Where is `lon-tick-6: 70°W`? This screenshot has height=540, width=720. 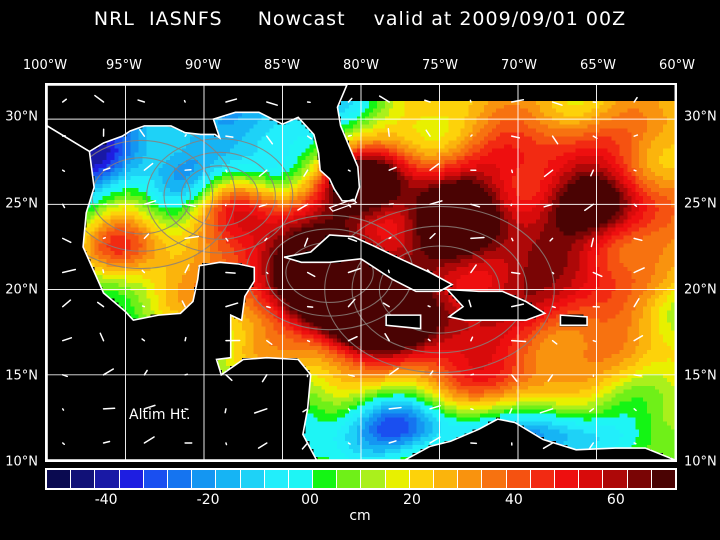
lon-tick-6: 70°W is located at coordinates (519, 65).